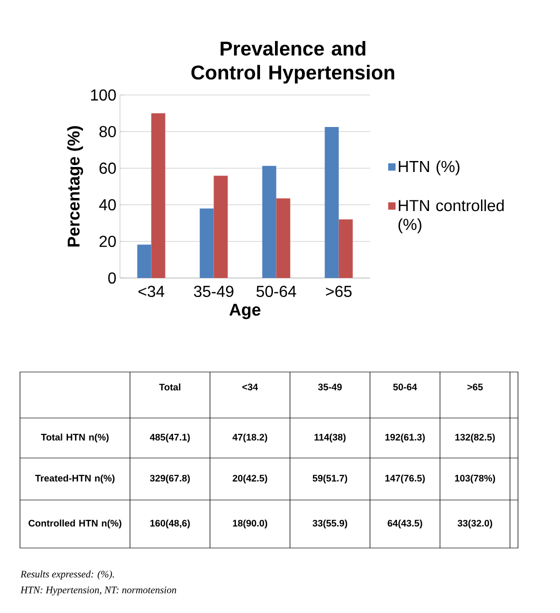  Describe the element at coordinates (330, 524) in the screenshot. I see `text: 33(55.9)` at that location.